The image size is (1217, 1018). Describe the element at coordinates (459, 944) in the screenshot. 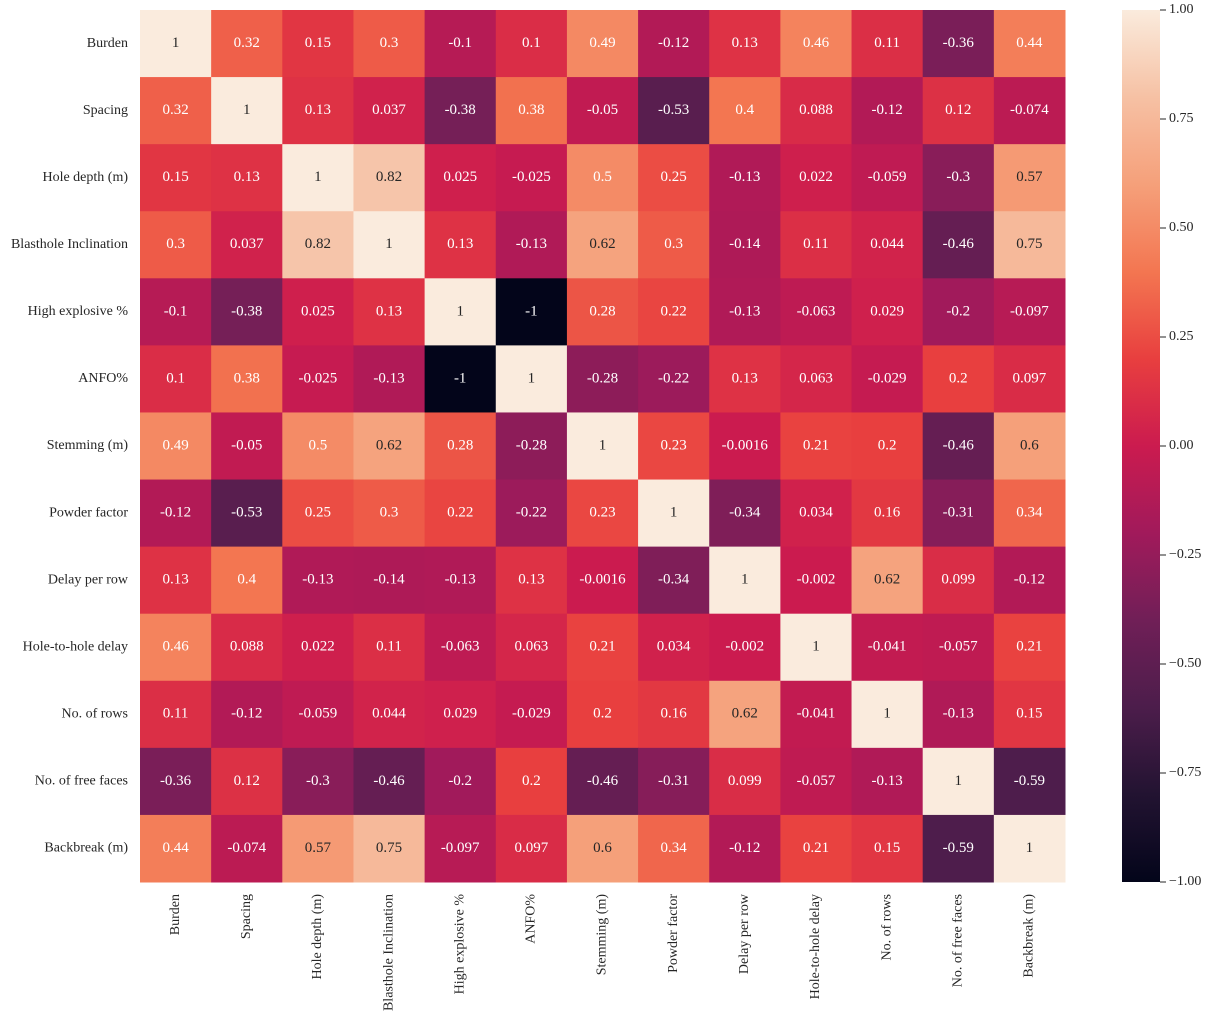

I see `x-tick-label: High explosive %` at that location.